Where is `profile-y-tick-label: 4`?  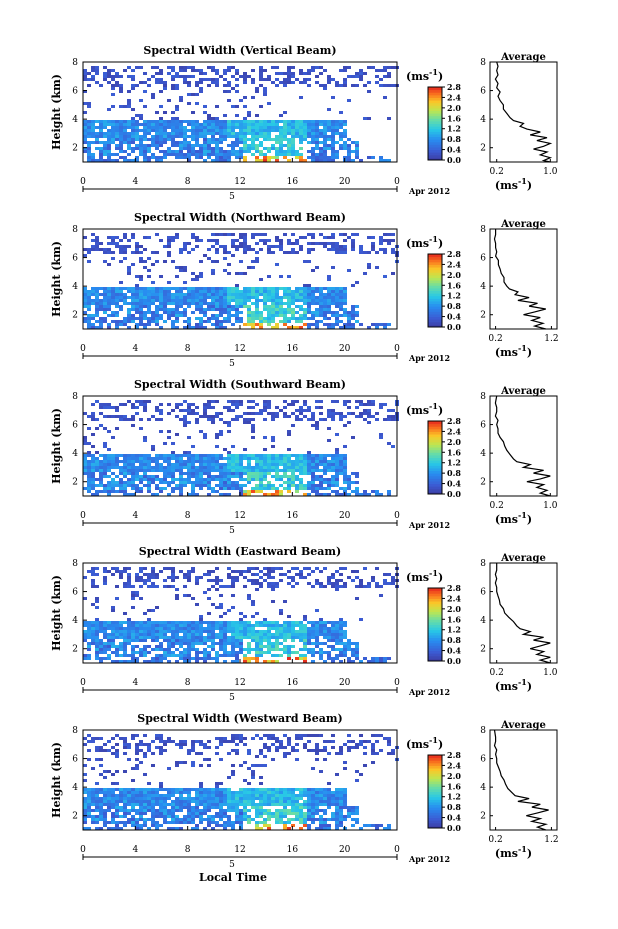
profile-y-tick-label: 4 is located at coordinates (483, 454).